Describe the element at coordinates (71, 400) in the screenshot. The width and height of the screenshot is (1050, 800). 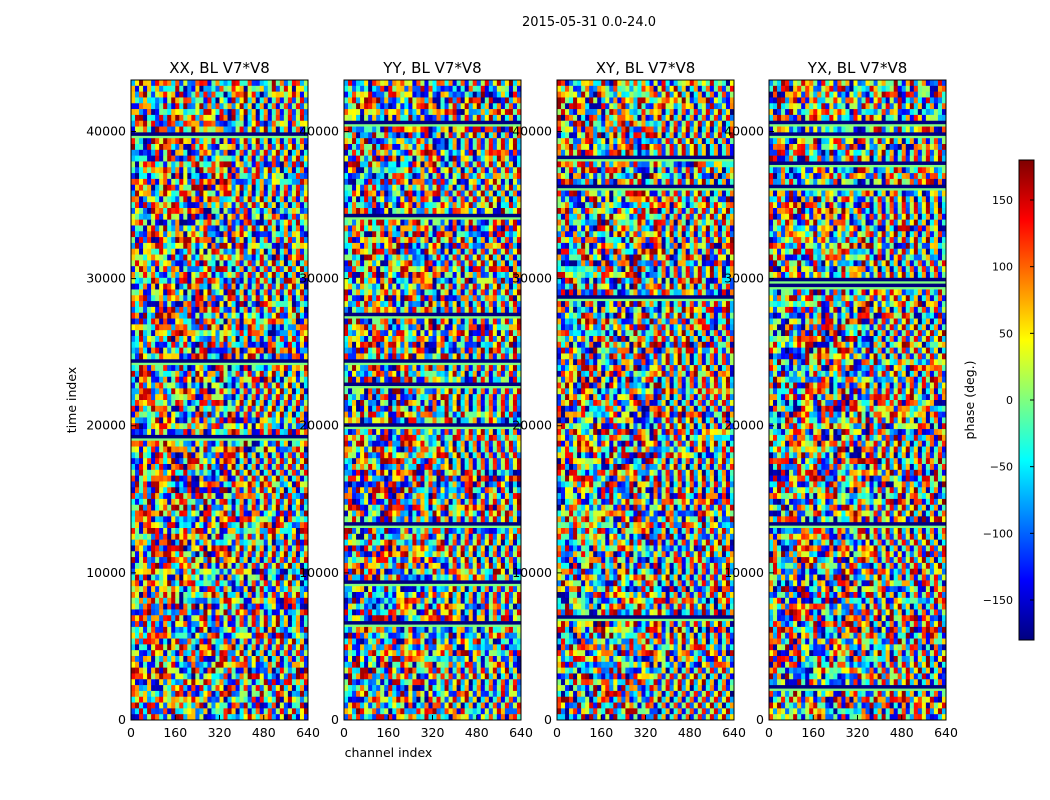
I see `y-axis-label: time index` at that location.